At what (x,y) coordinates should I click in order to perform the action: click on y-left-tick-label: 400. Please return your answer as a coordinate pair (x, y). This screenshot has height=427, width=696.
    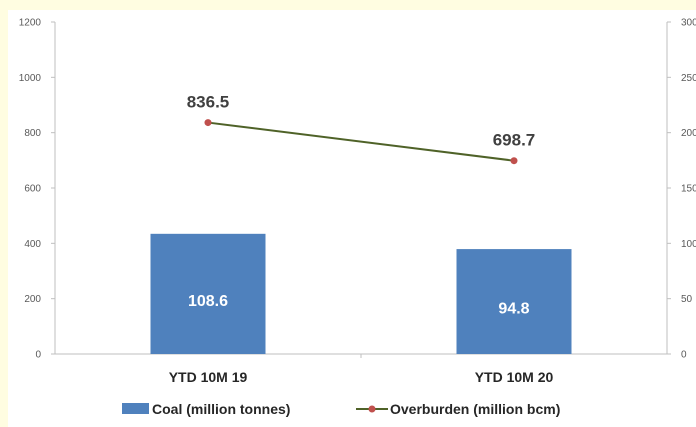
    Looking at the image, I should click on (32, 244).